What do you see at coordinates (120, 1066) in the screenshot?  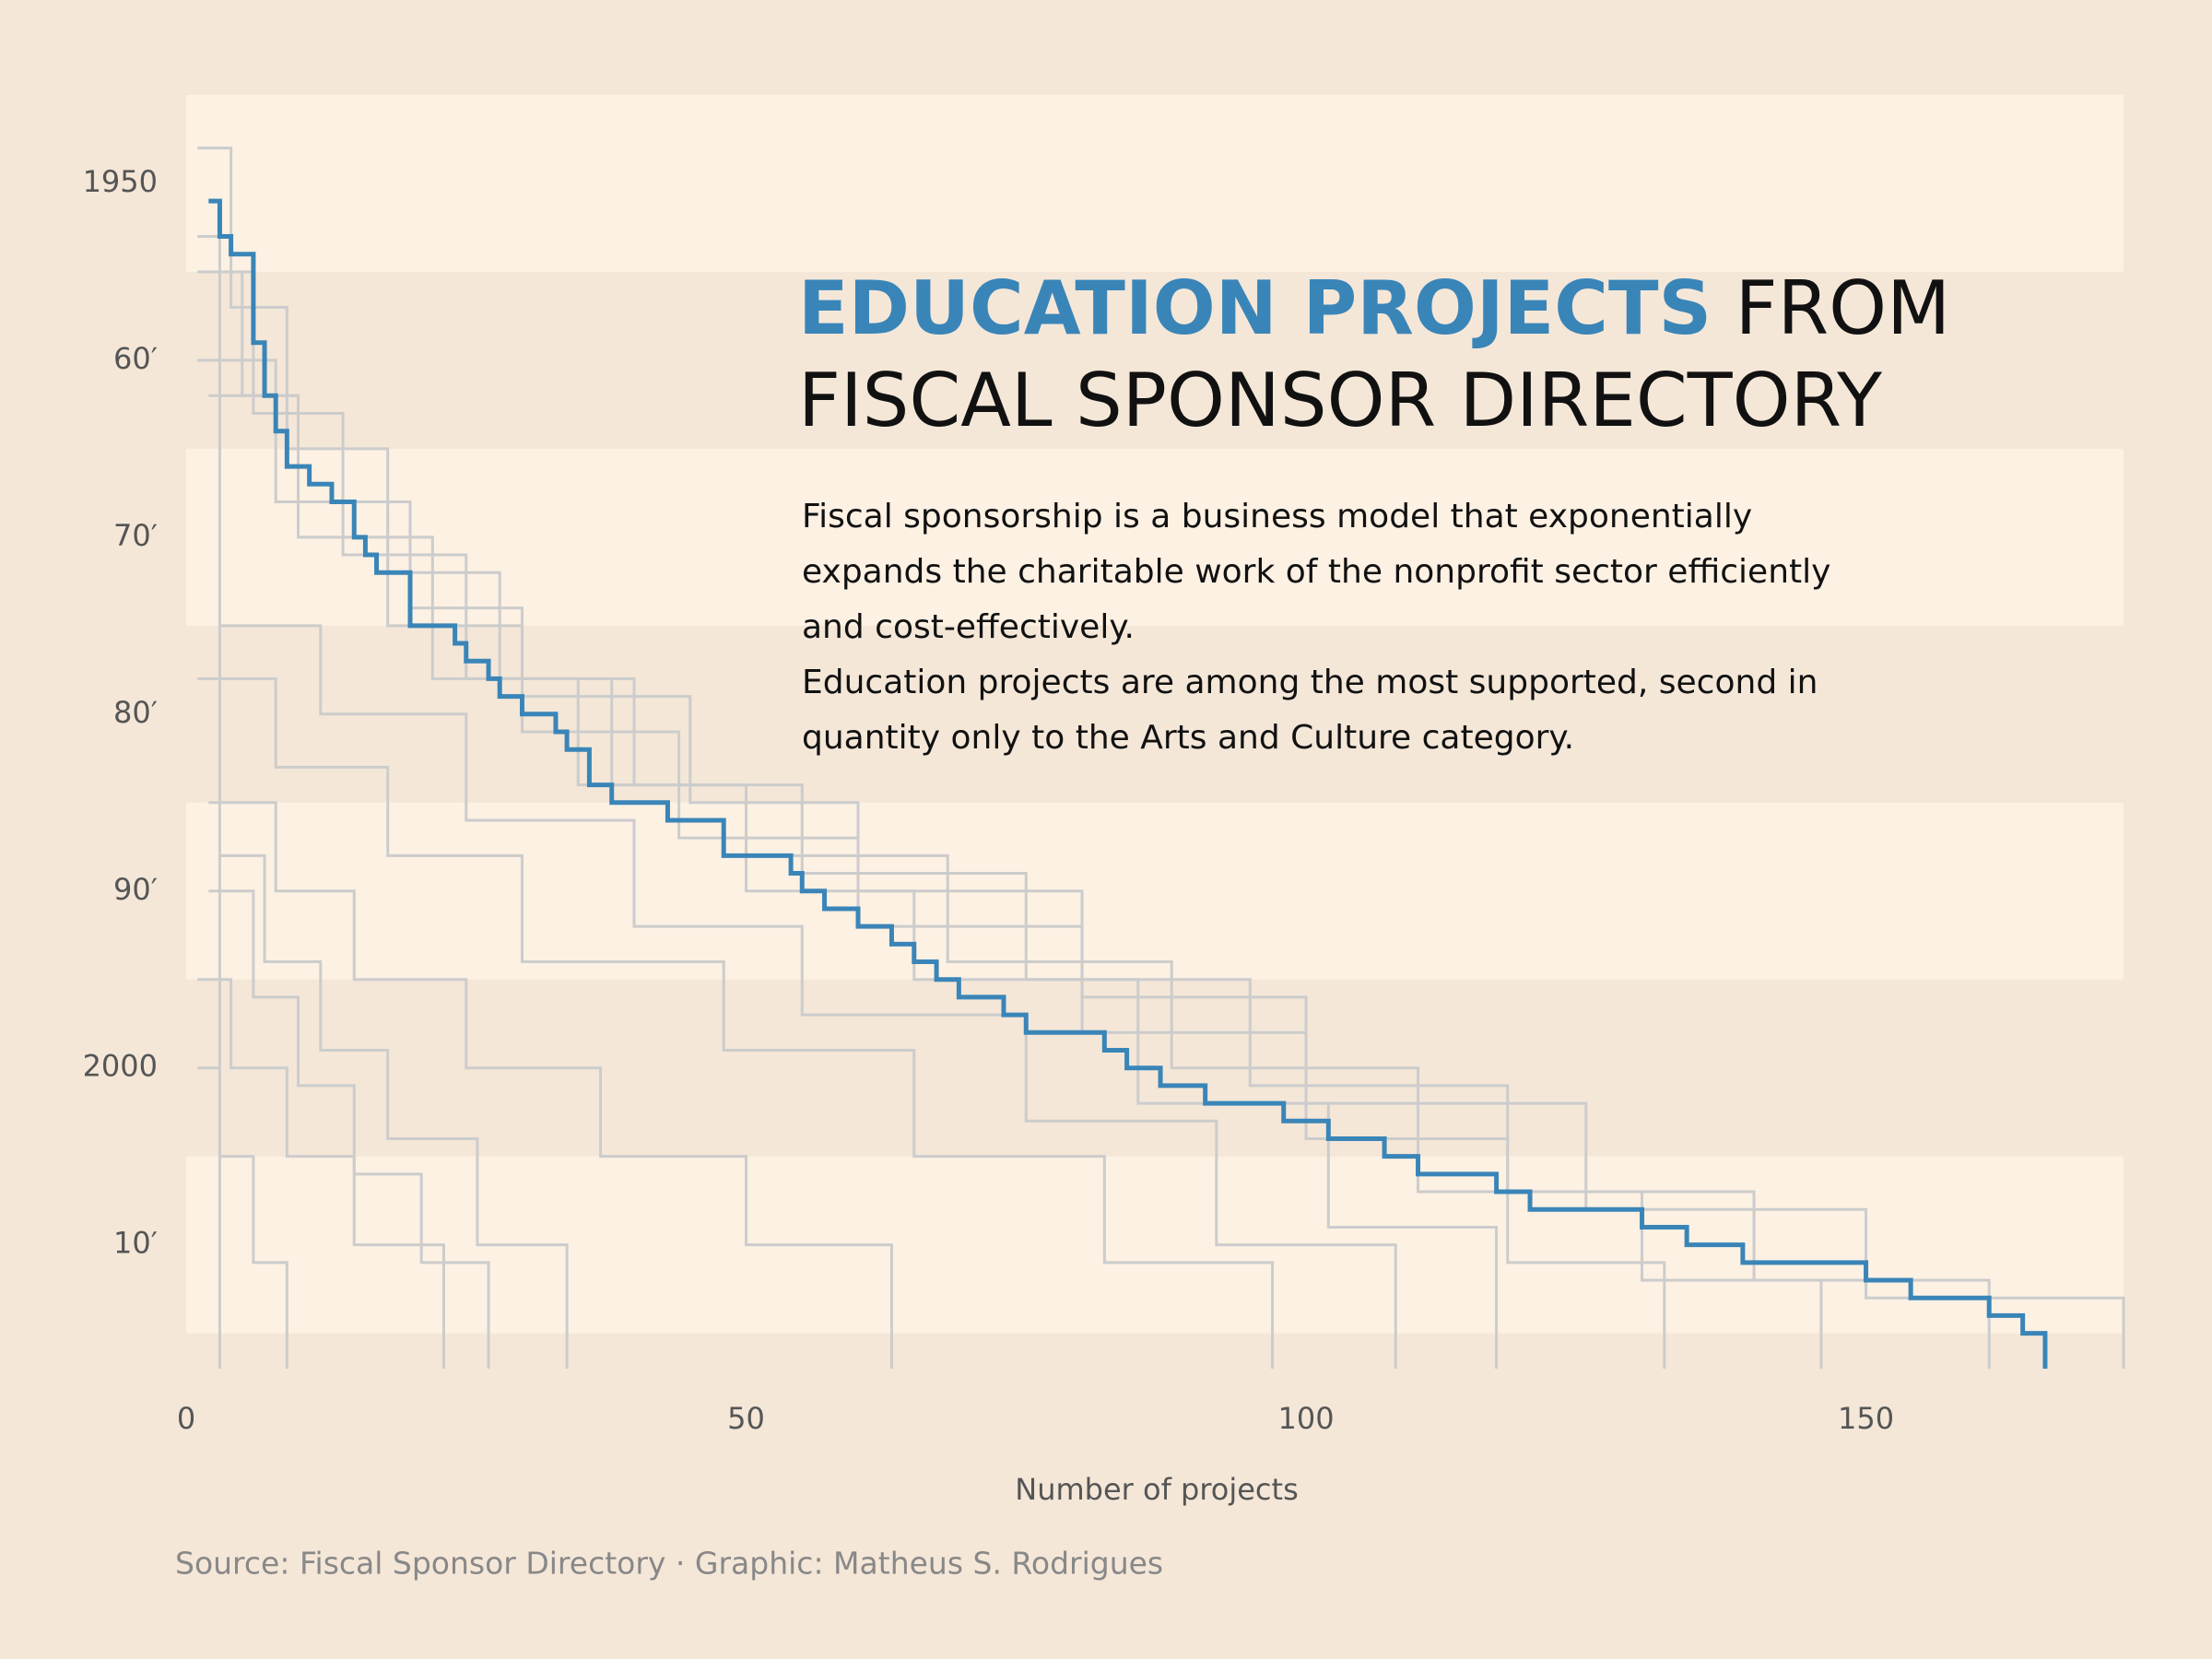 I see `y-tick-label: 2000` at bounding box center [120, 1066].